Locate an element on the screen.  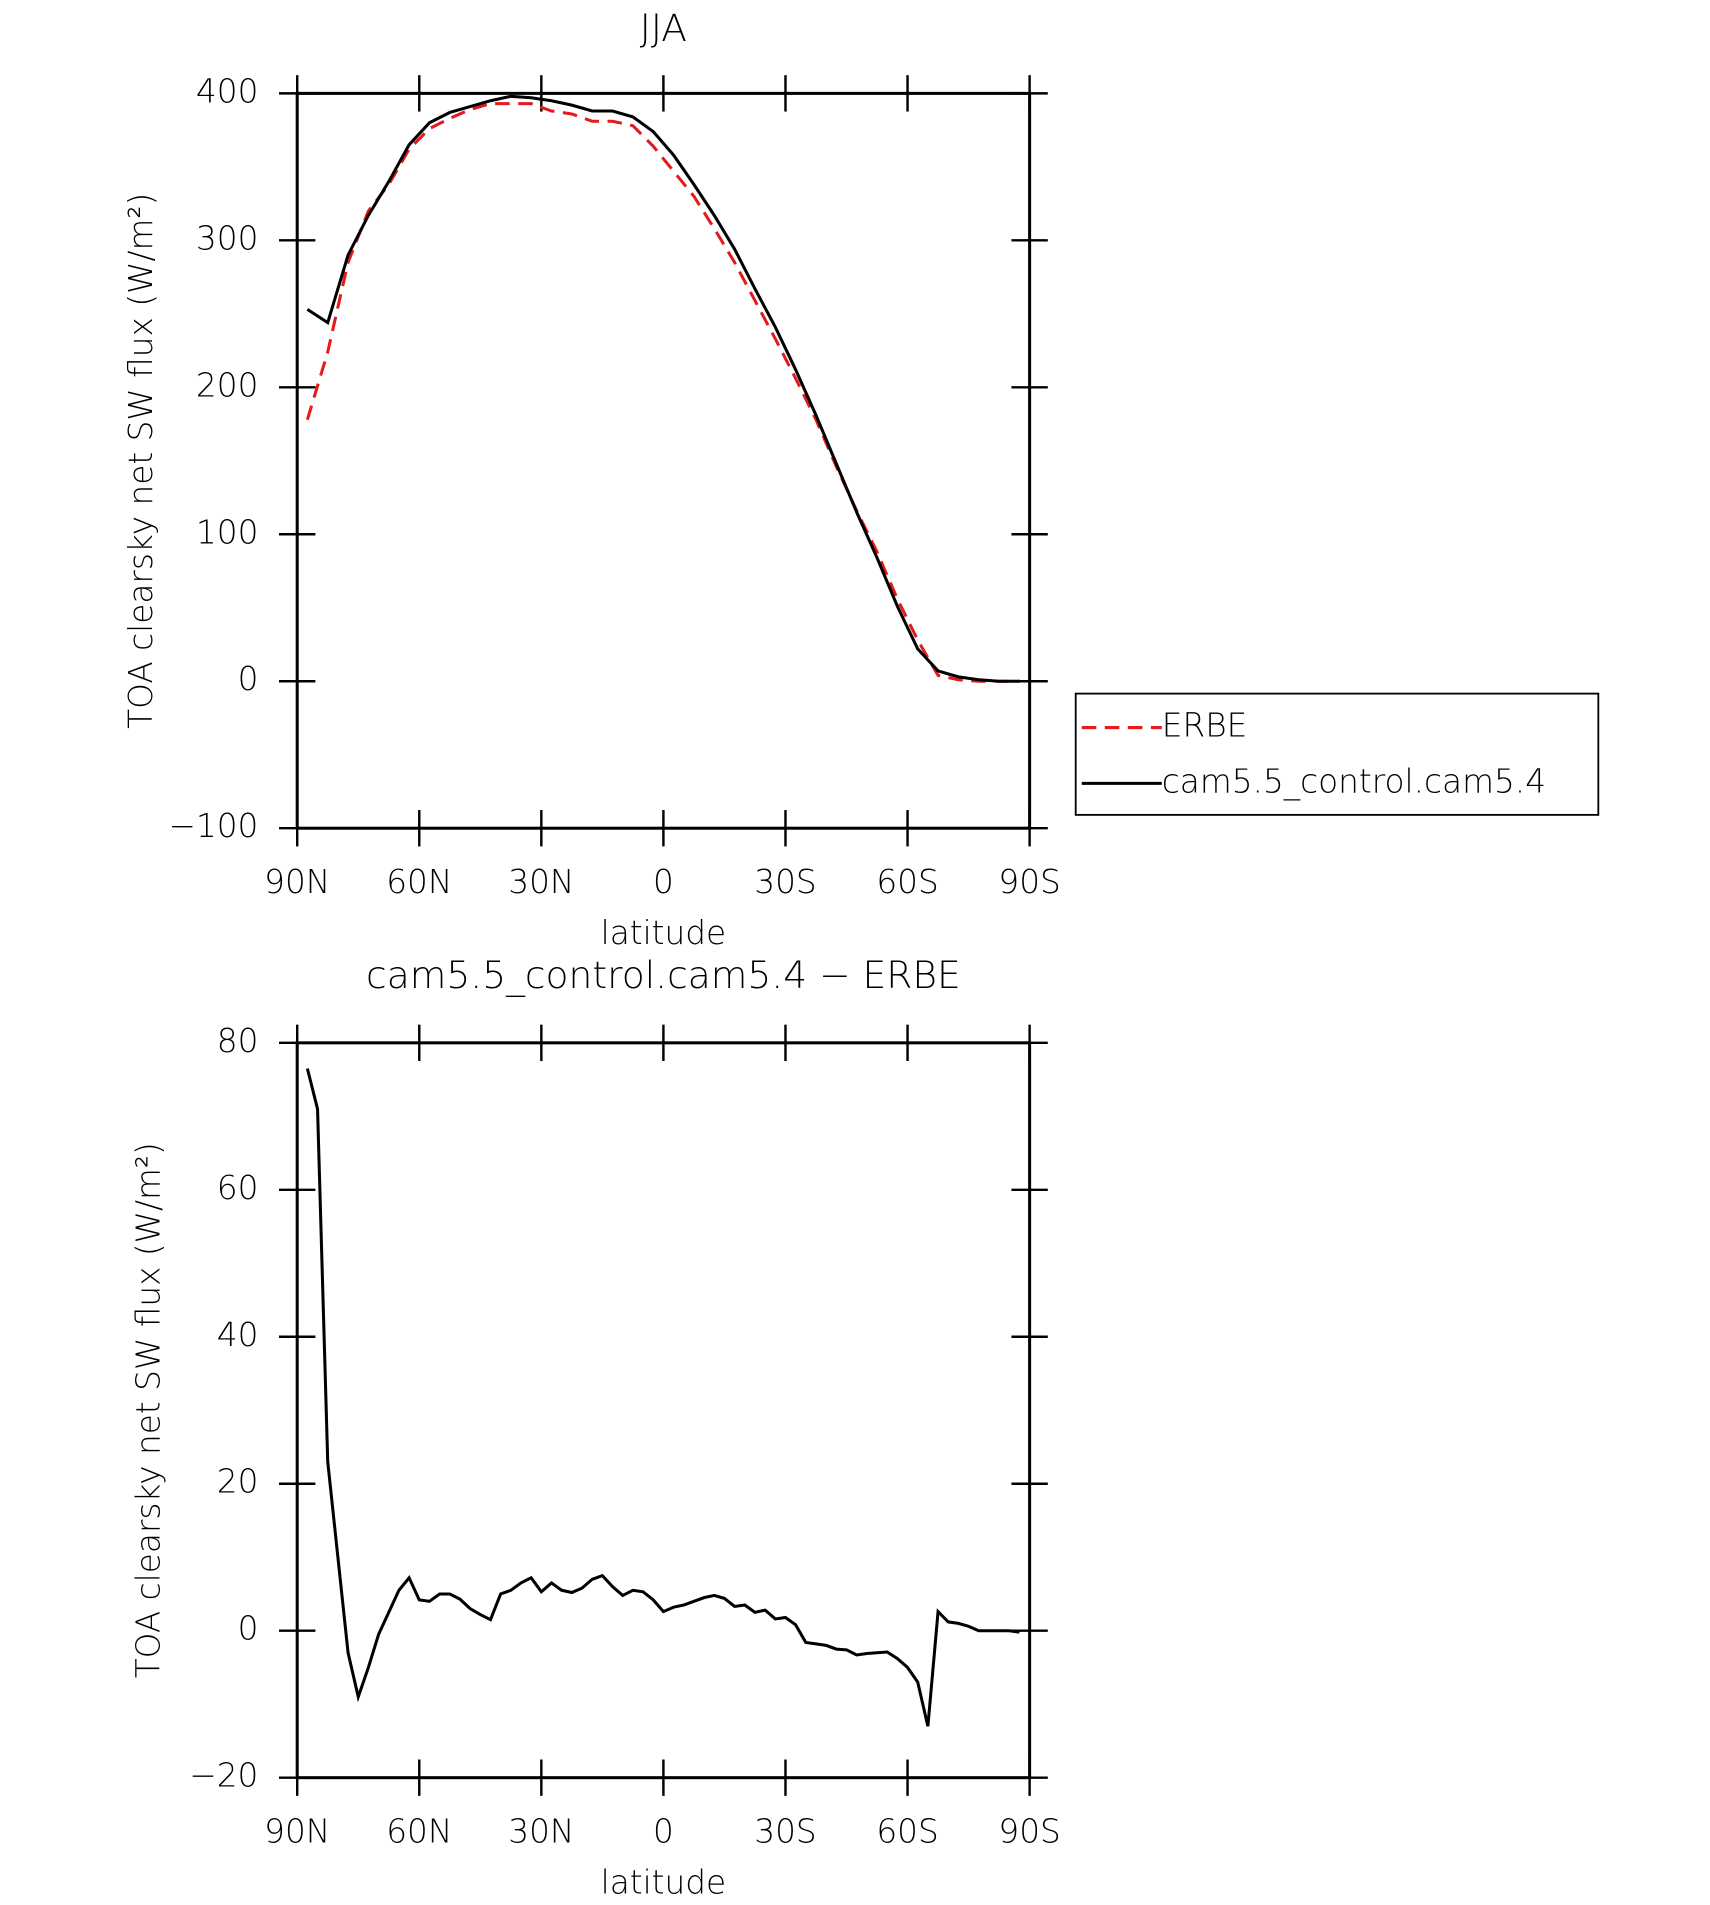
legend-label: ERBE is located at coordinates (1205, 726).